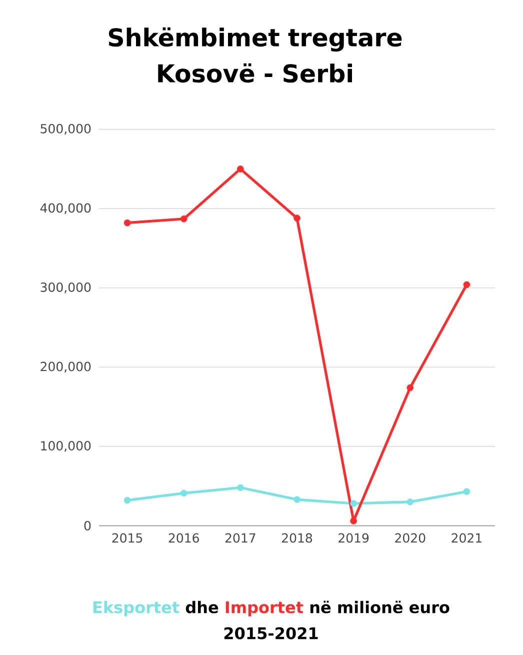 The height and width of the screenshot is (655, 523). Describe the element at coordinates (240, 538) in the screenshot. I see `x-tick-label: 2017` at that location.